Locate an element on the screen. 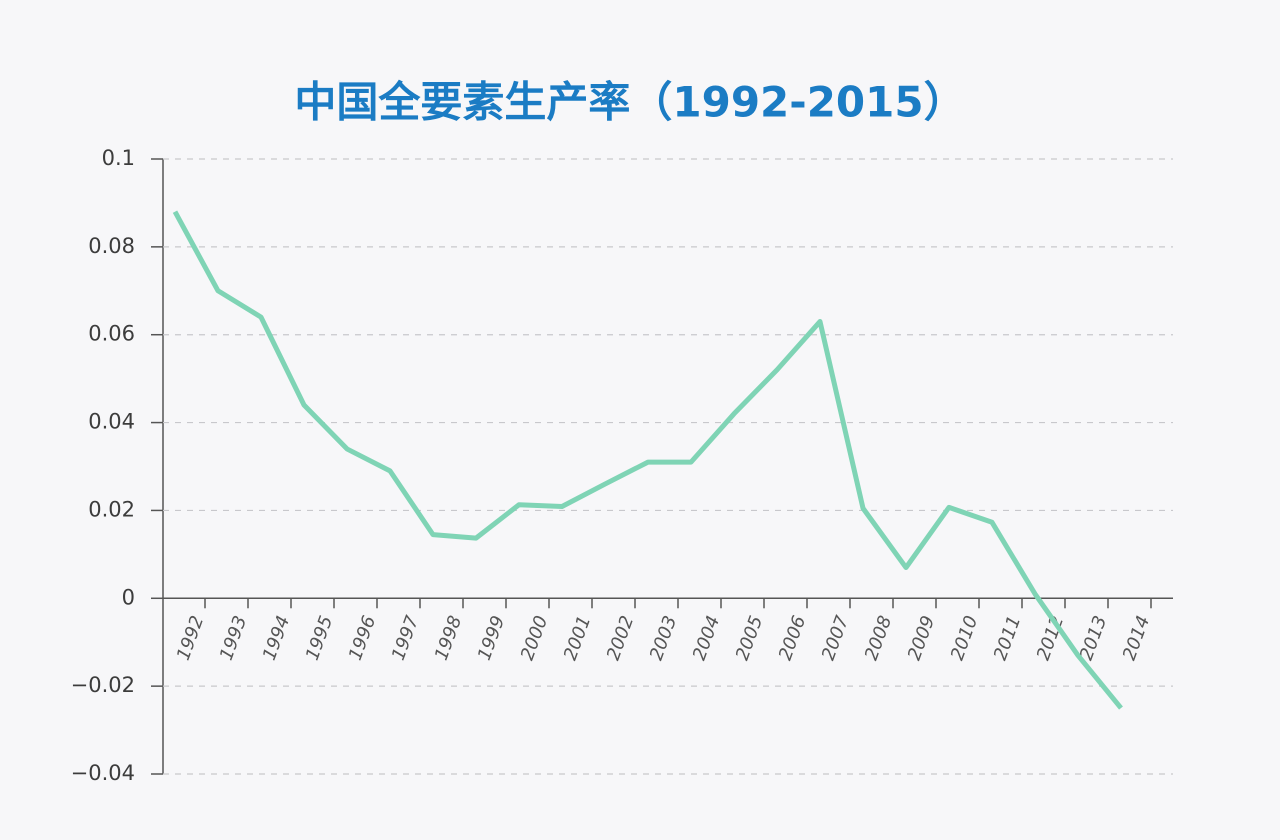  chart-title: 中国全要素生产率（1992-2015） is located at coordinates (629, 102).